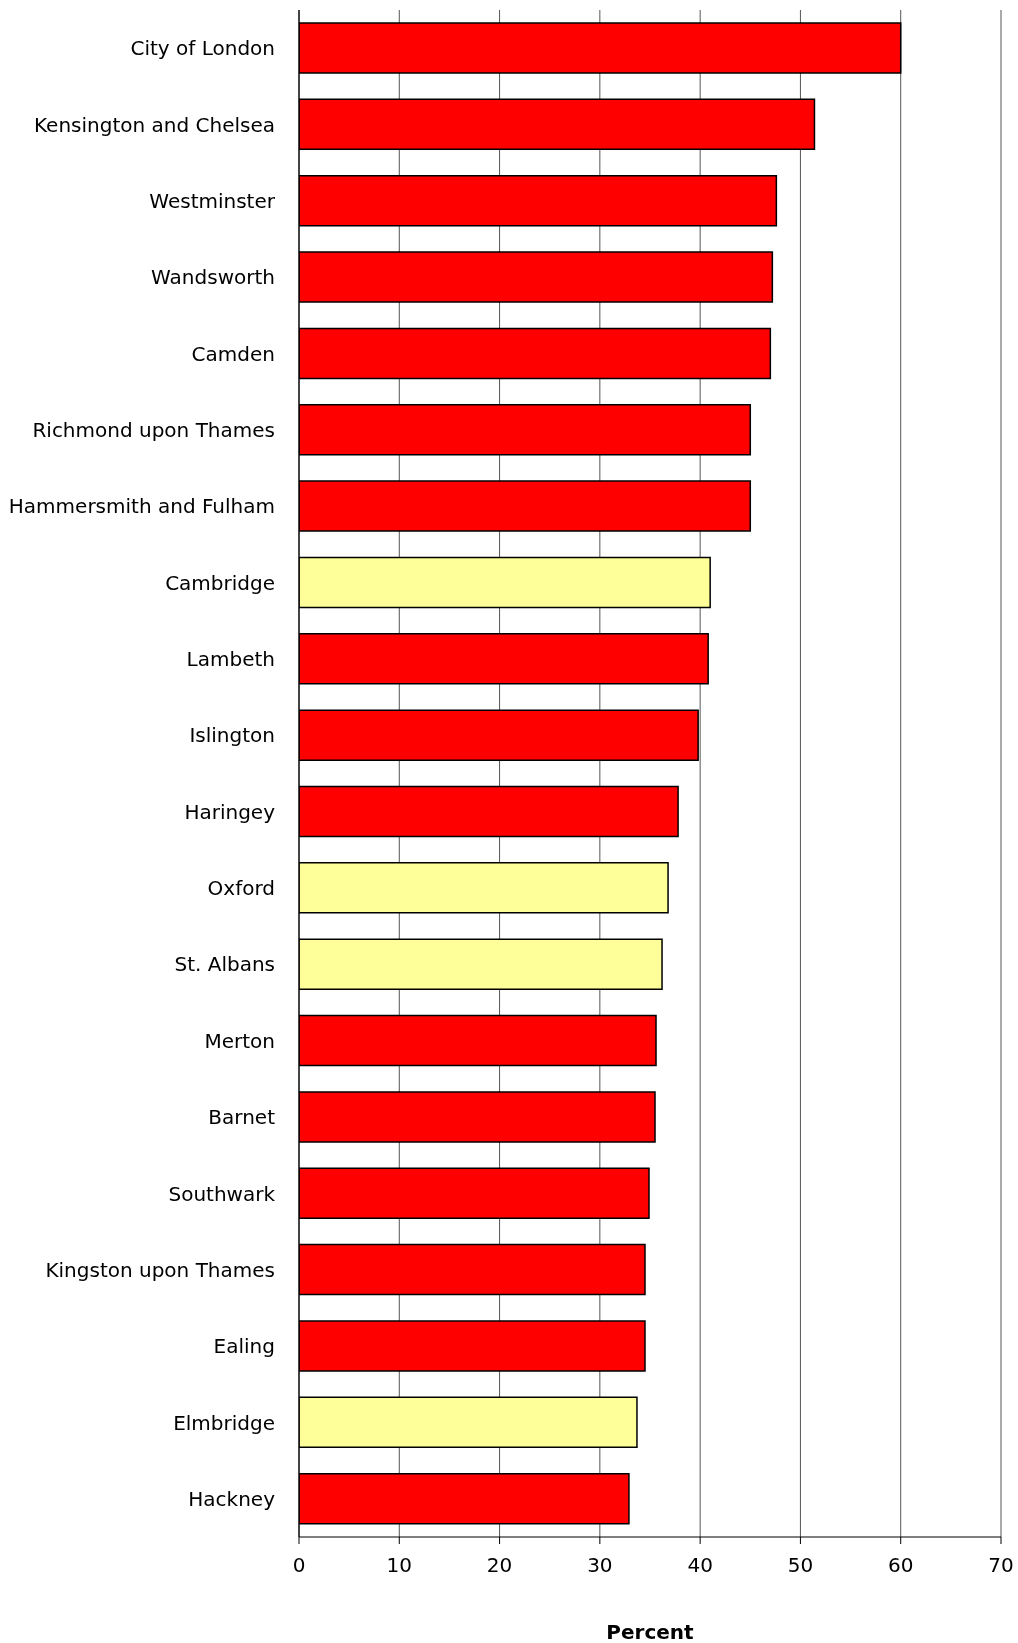 Image resolution: width=1018 pixels, height=1643 pixels. What do you see at coordinates (213, 277) in the screenshot?
I see `y-tick-label: Wandsworth` at bounding box center [213, 277].